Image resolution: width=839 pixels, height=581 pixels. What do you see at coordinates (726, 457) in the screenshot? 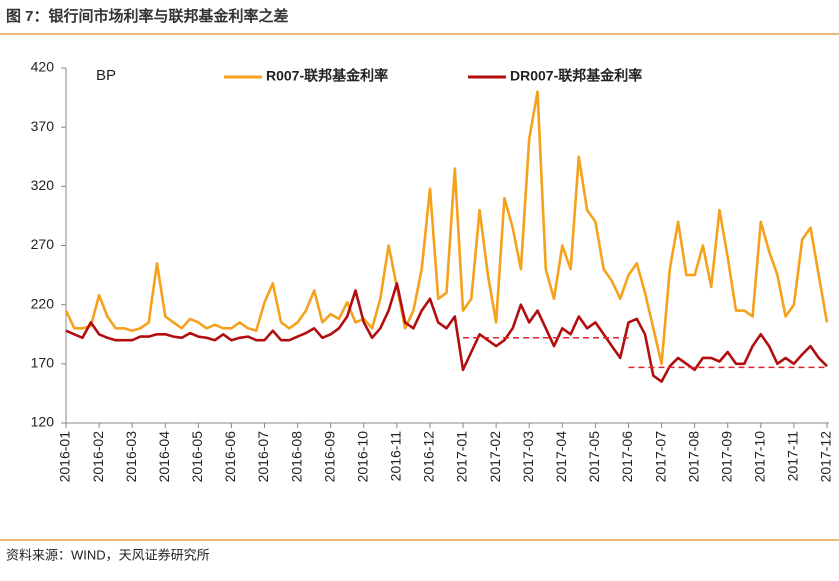
I see `x-tick-label: 2017-09` at bounding box center [726, 457].